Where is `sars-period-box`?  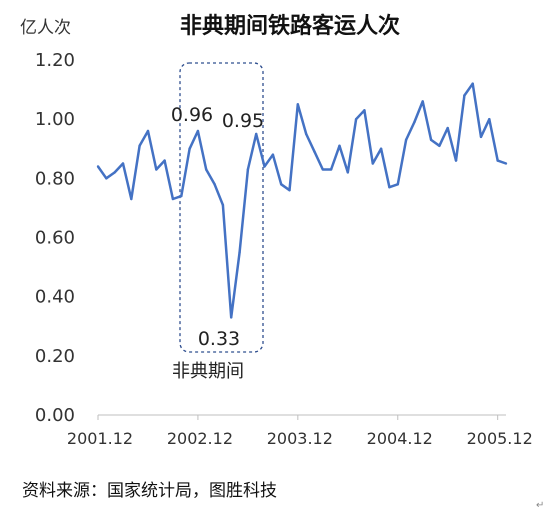 sars-period-box is located at coordinates (221, 207).